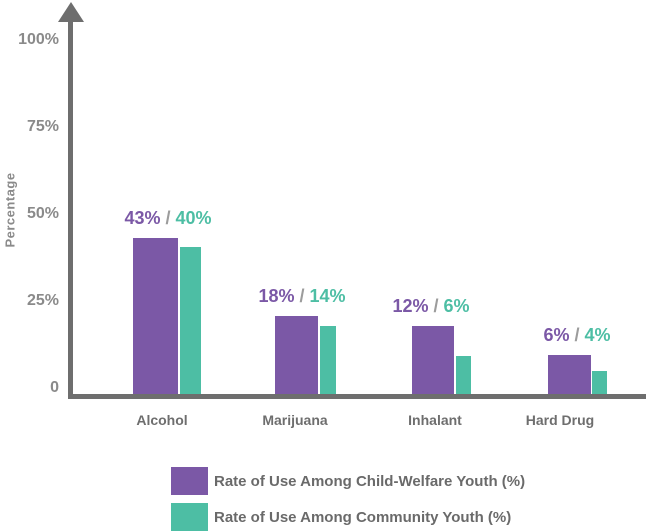  Describe the element at coordinates (155, 316) in the screenshot. I see `bar-child-welfare-alcohol` at that location.